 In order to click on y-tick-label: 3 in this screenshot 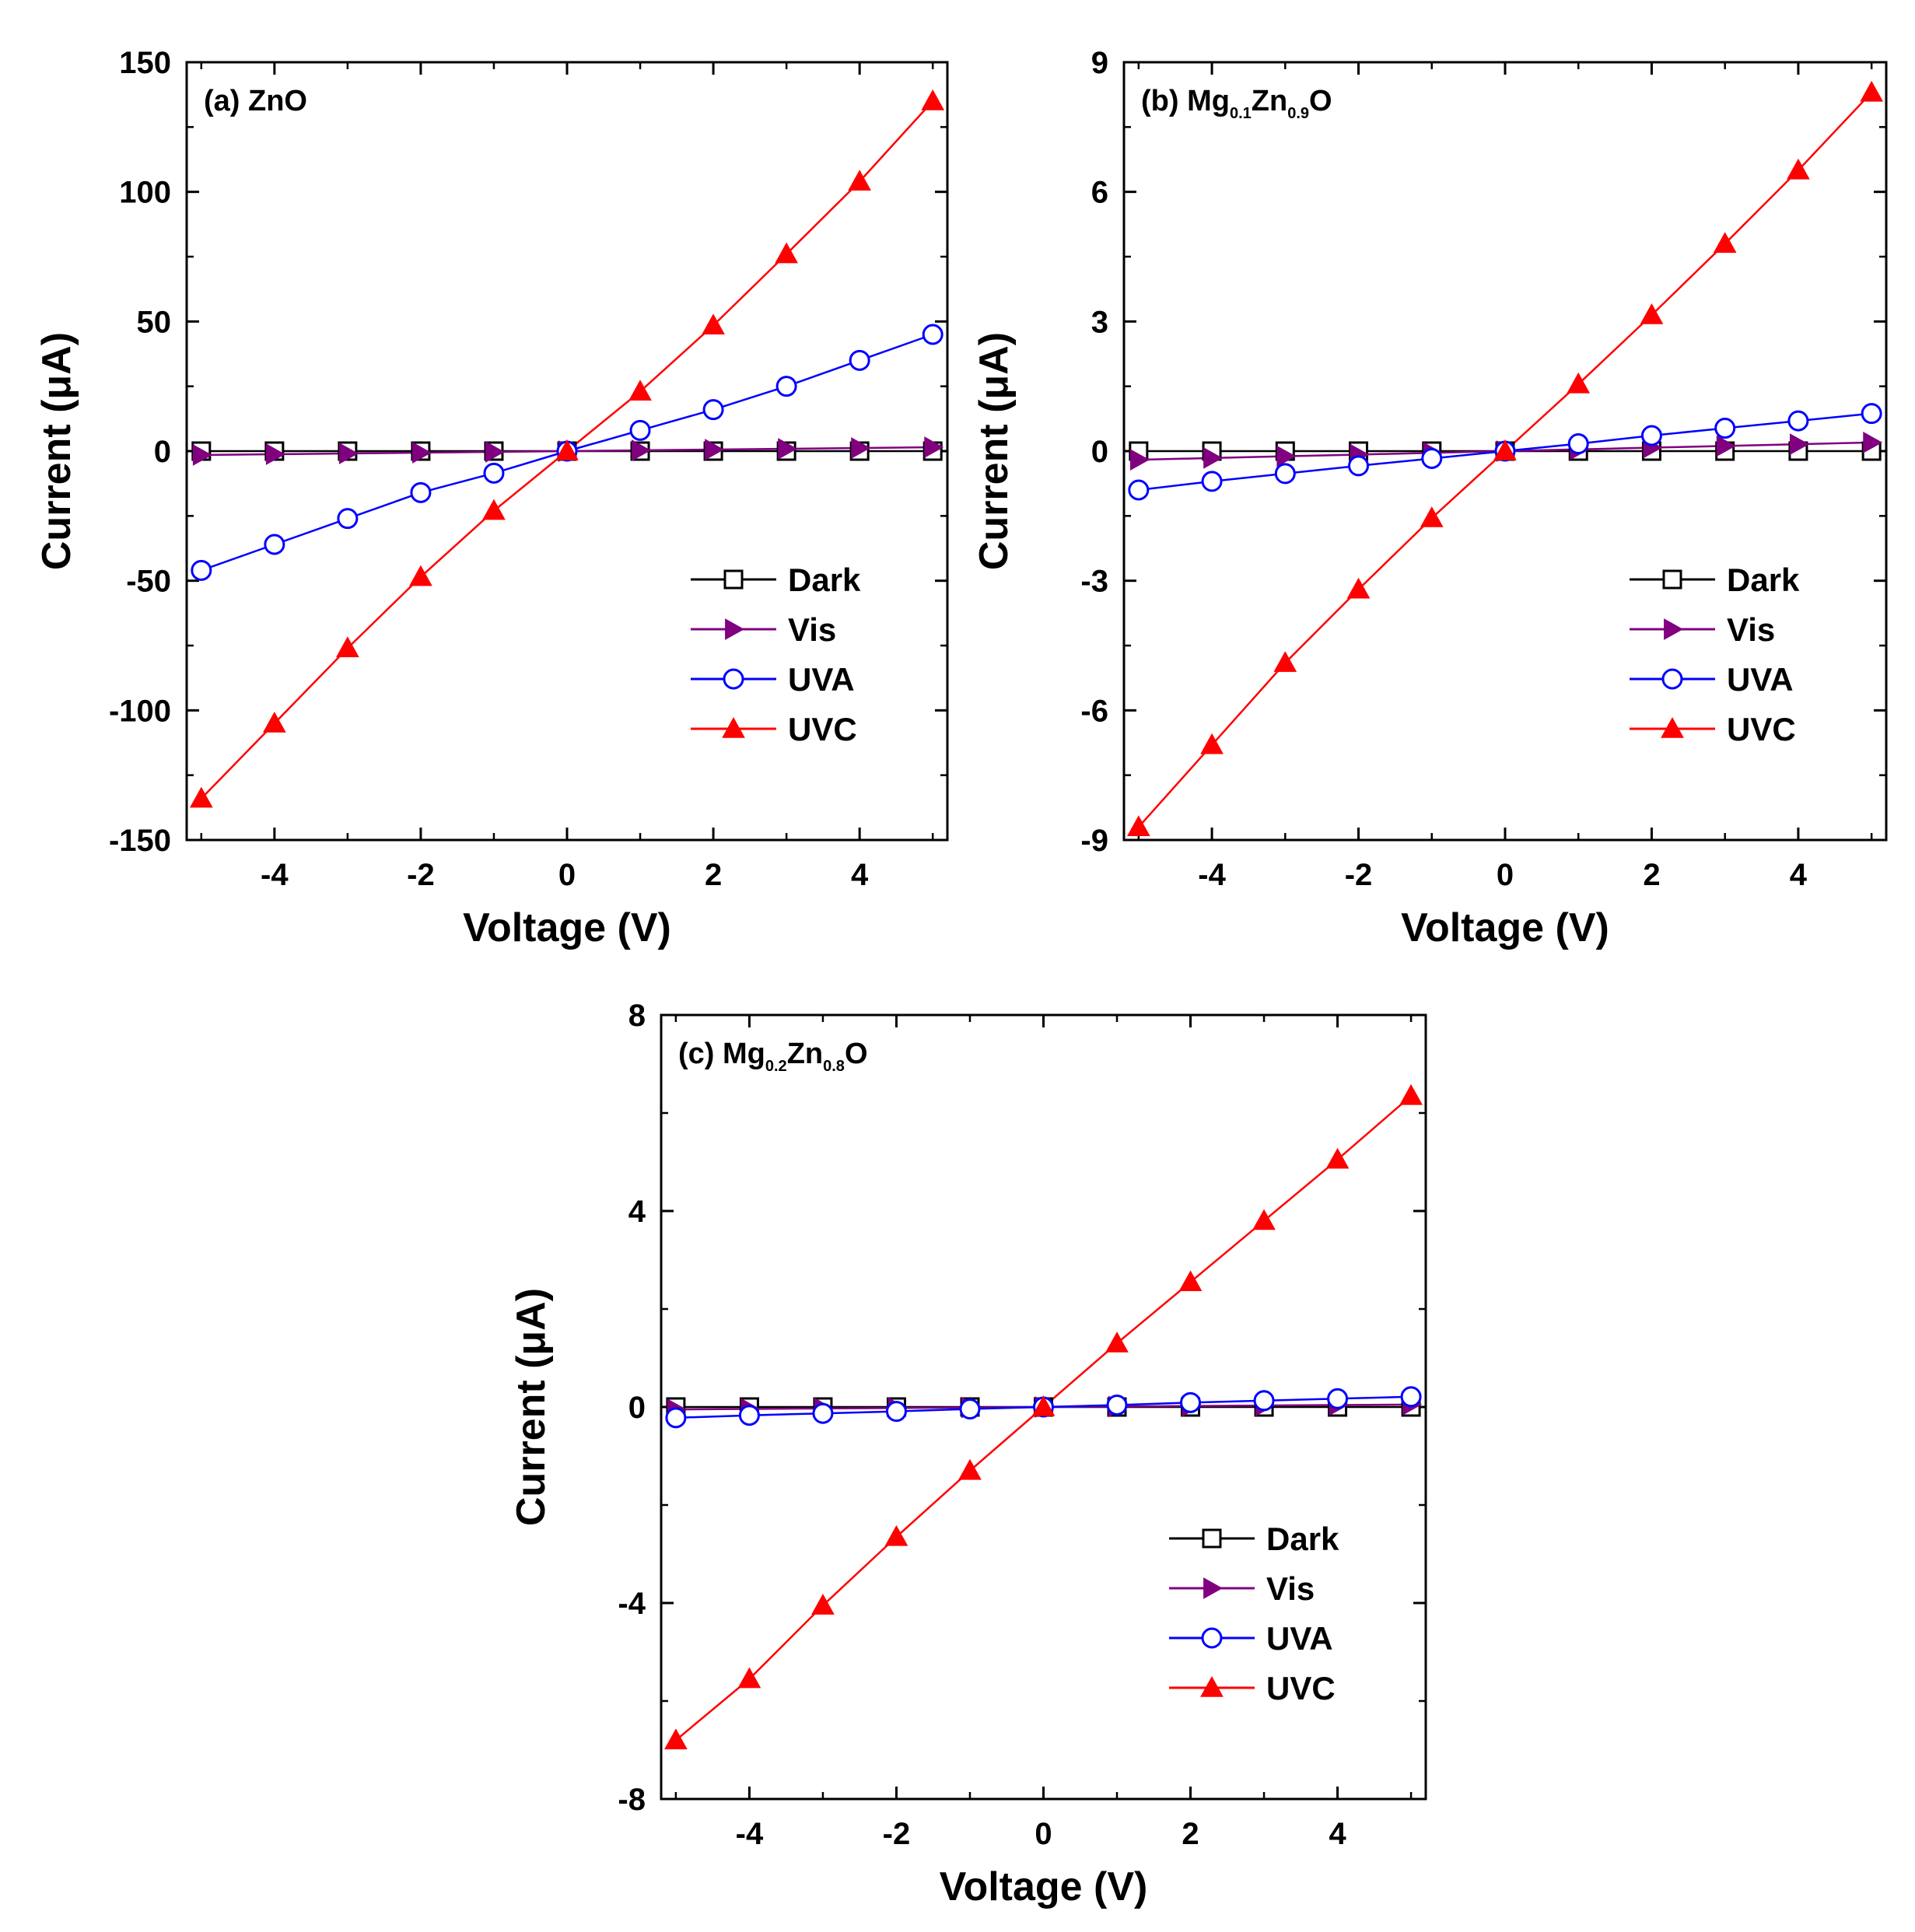, I will do `click(1099, 322)`.